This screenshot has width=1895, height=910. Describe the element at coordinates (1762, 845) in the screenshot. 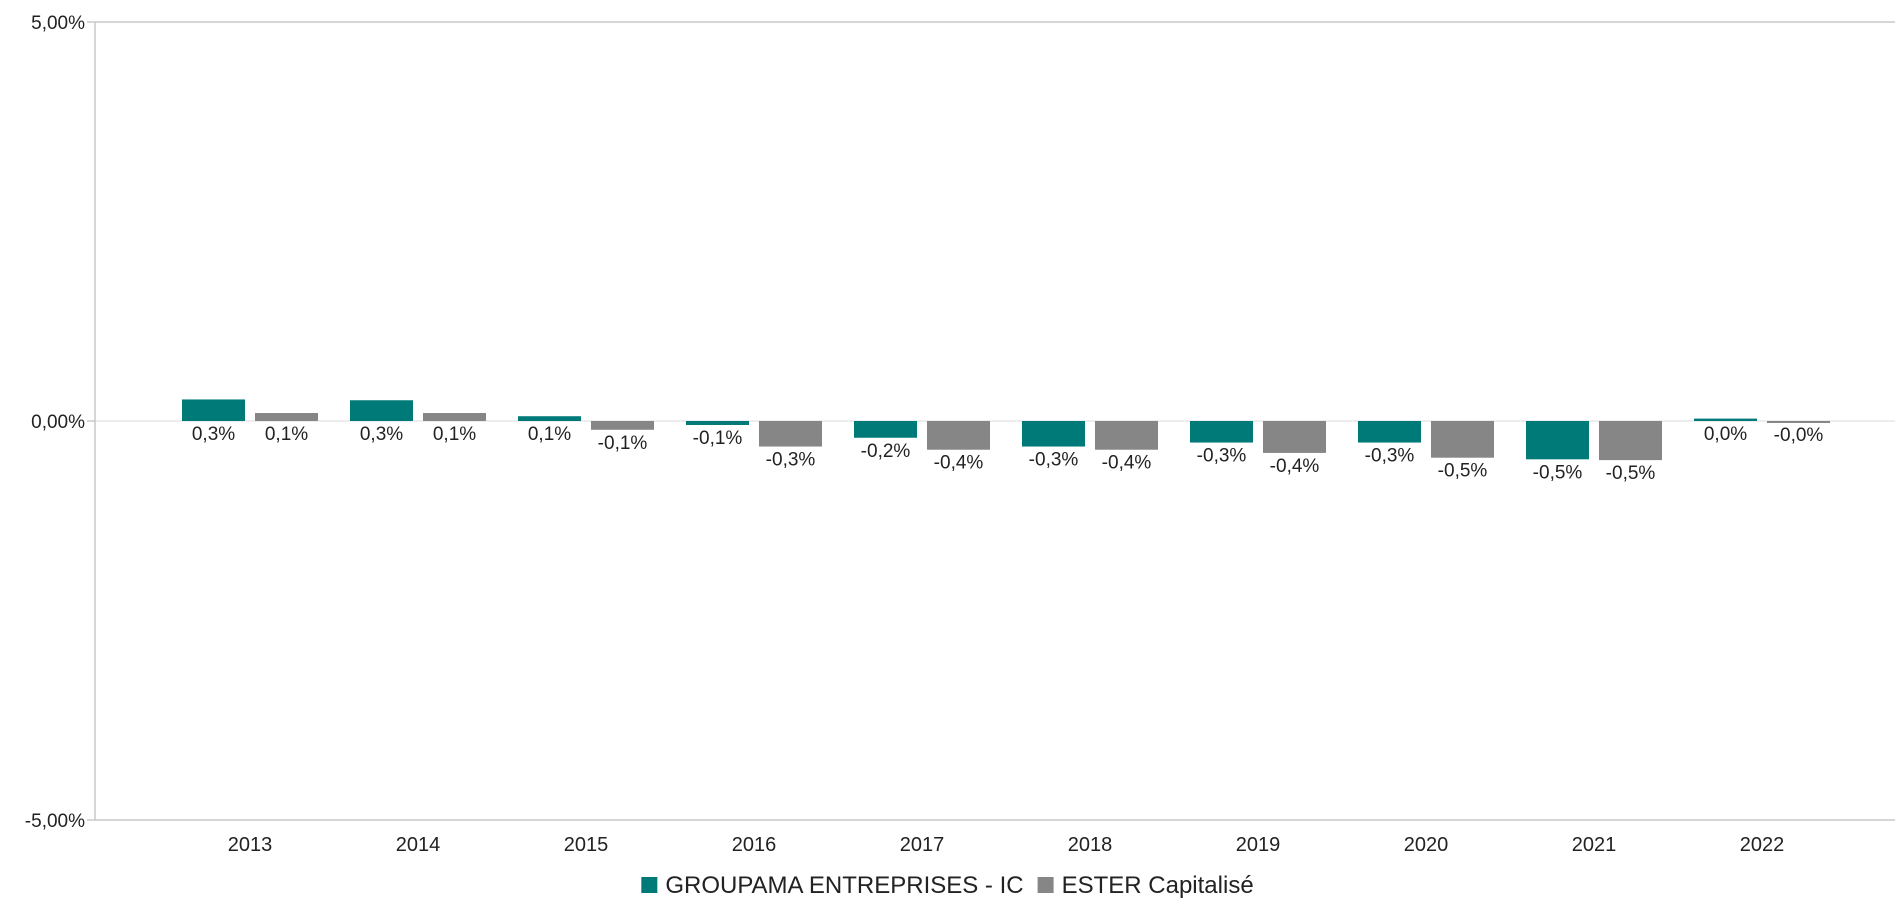

I see `x-tick-label: 2022` at that location.